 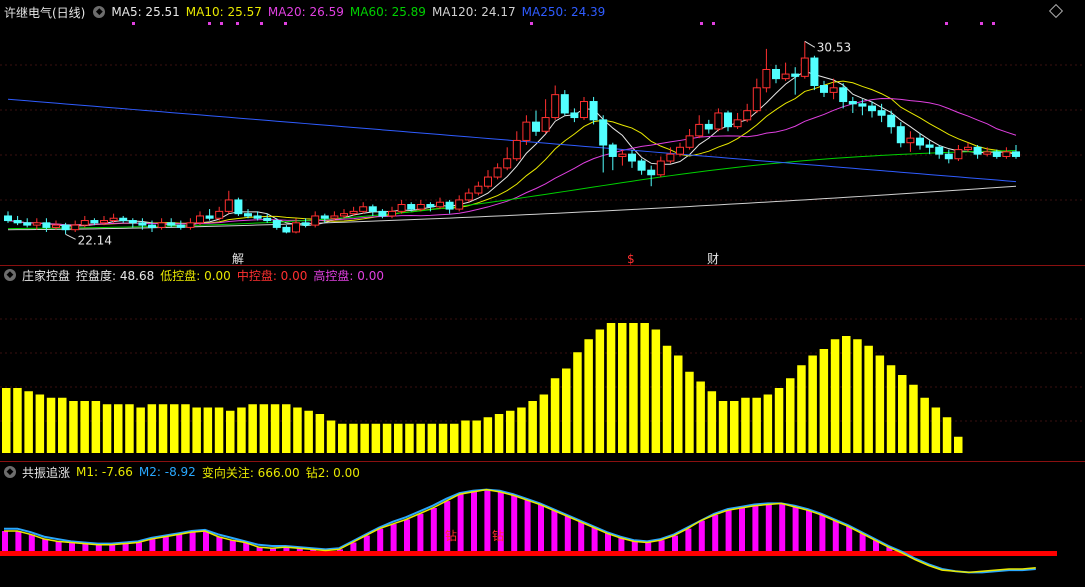 I want to click on m2-label: M2: -8.92, so click(x=167, y=472).